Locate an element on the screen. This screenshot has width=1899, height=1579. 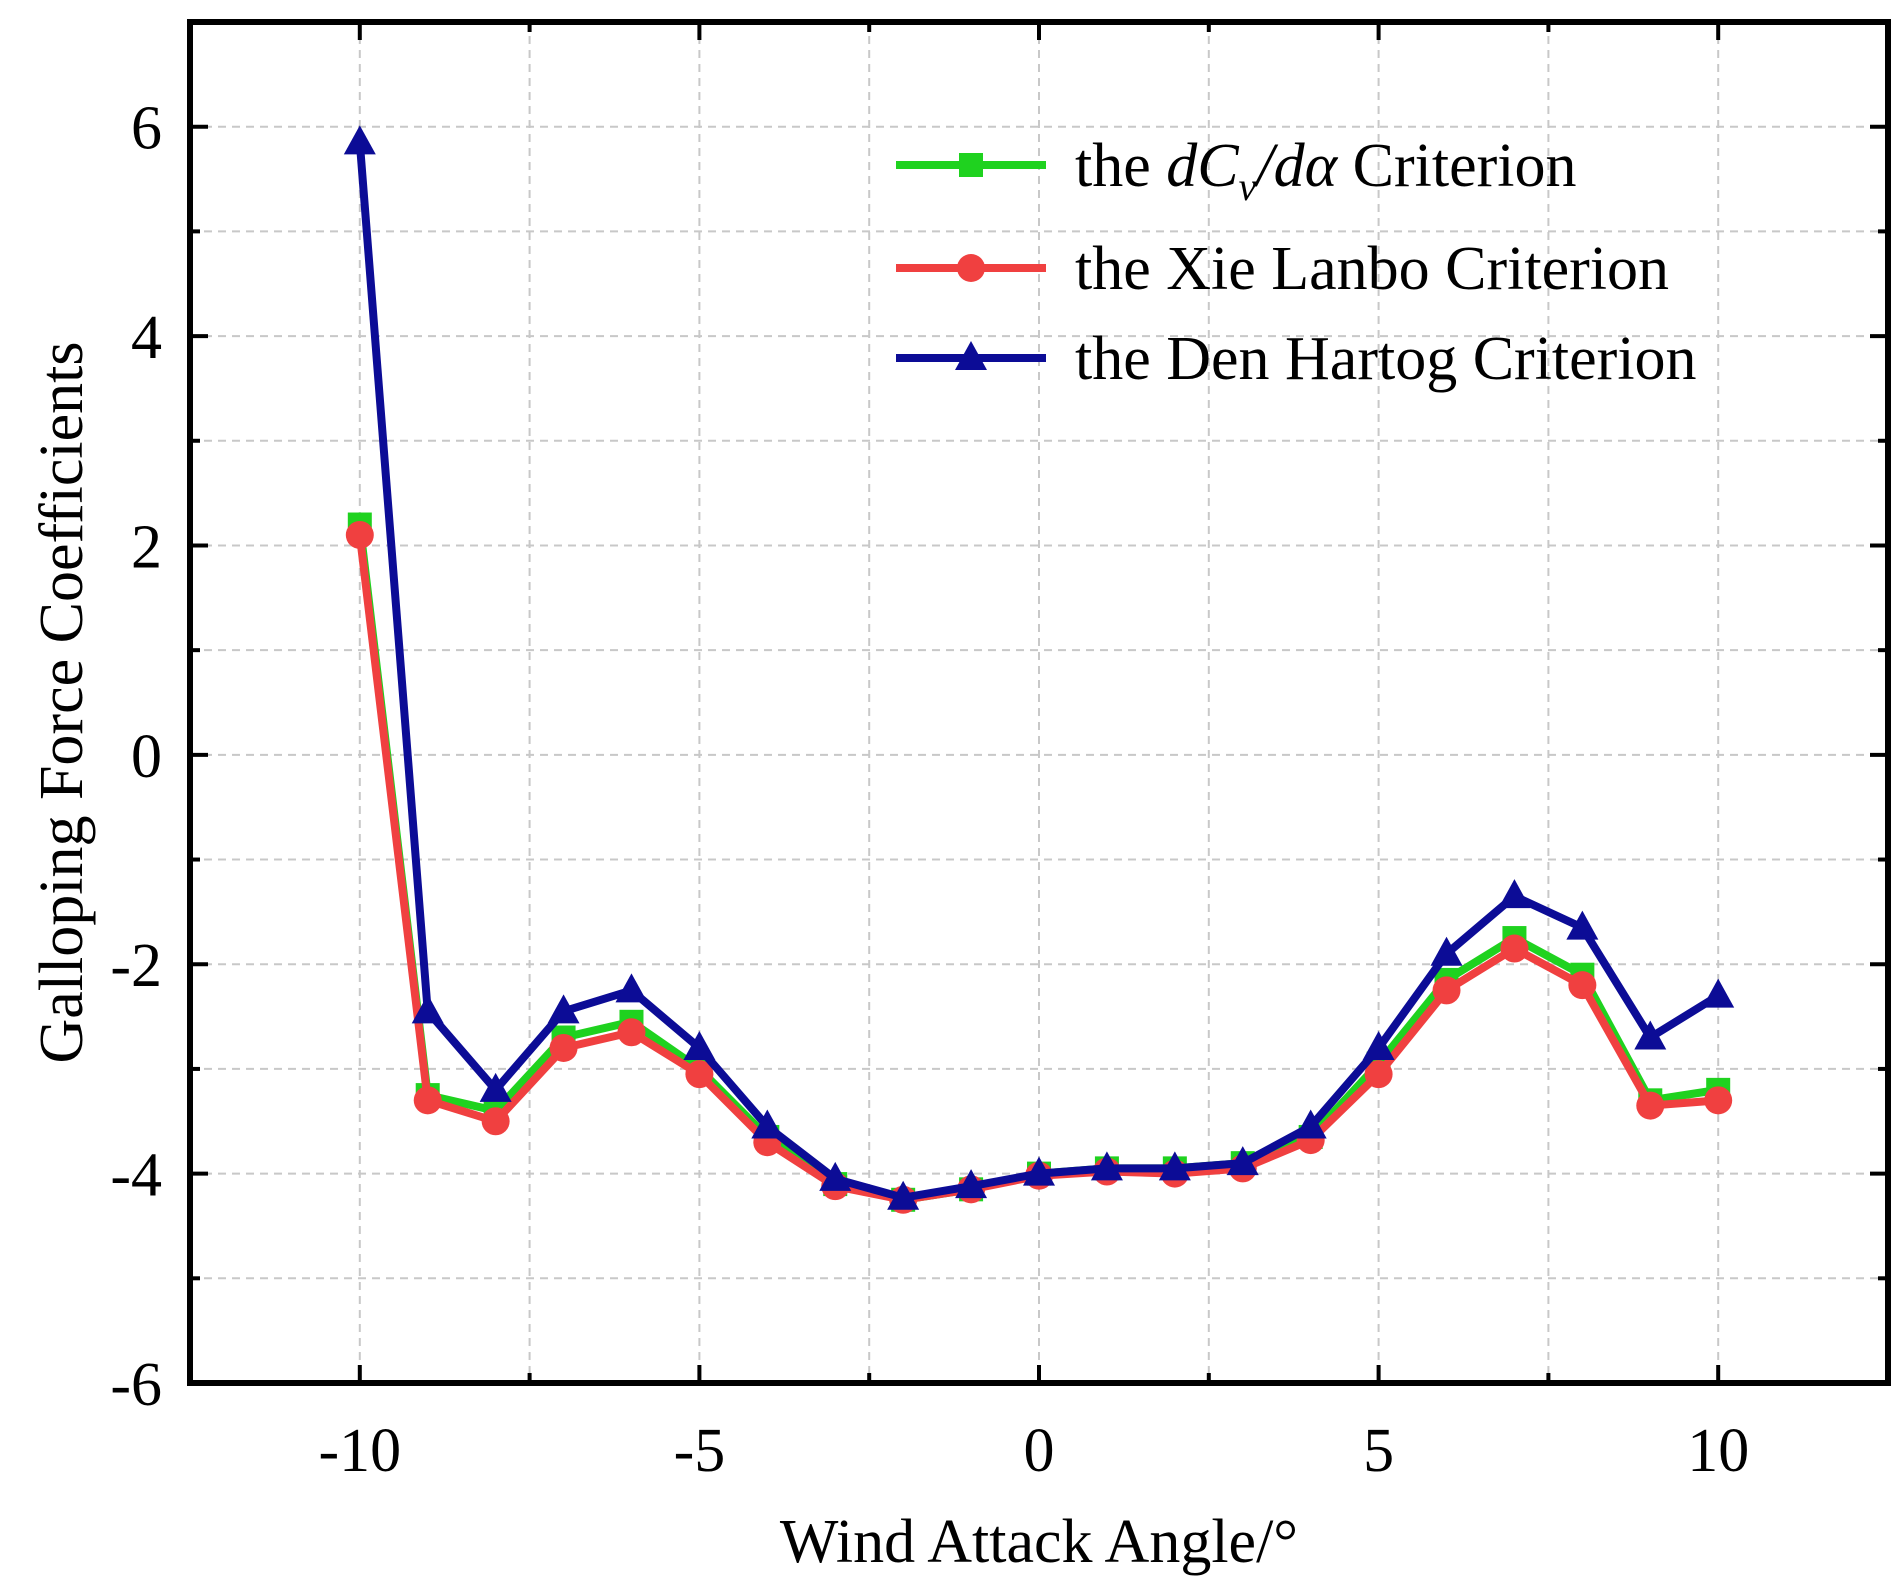
y-tick-label: 2 is located at coordinates (146, 547).